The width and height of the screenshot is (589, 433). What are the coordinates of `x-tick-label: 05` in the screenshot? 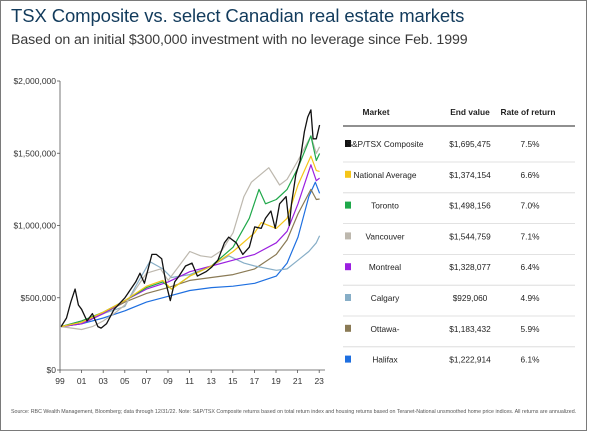 It's located at (125, 381).